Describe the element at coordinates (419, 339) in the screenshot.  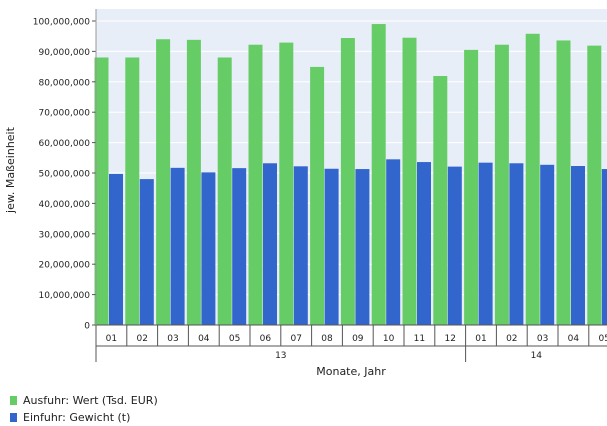
I see `x-tick-label: 11` at that location.